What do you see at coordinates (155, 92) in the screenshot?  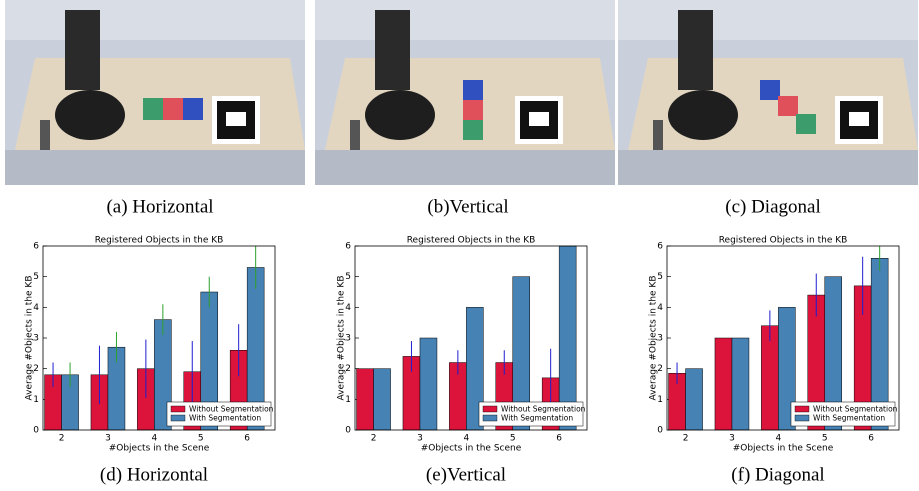 I see `photo-a` at bounding box center [155, 92].